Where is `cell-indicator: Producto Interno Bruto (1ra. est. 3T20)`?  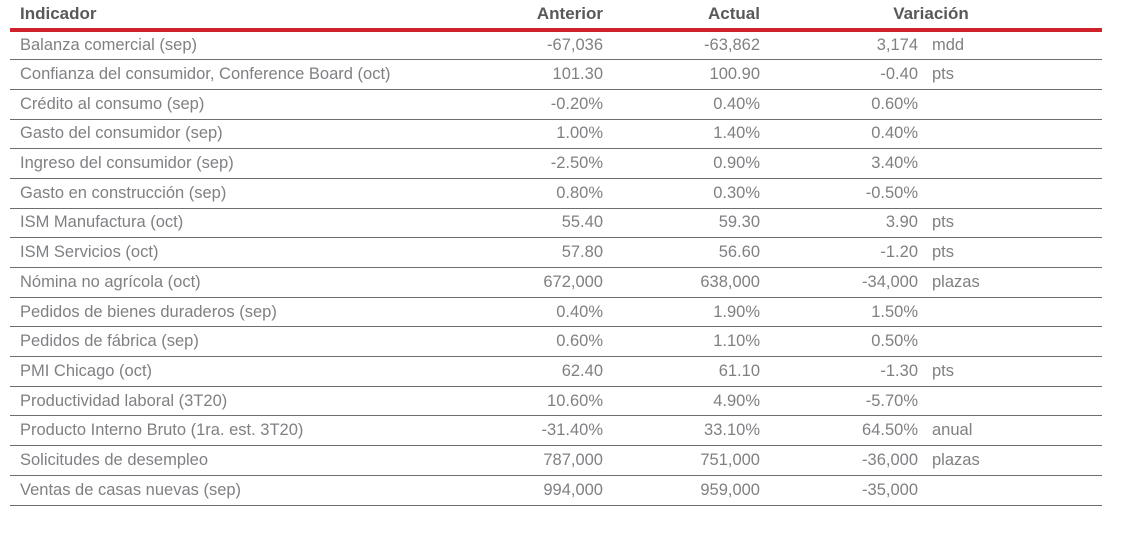
cell-indicator: Producto Interno Bruto (1ra. est. 3T20) is located at coordinates (227, 431).